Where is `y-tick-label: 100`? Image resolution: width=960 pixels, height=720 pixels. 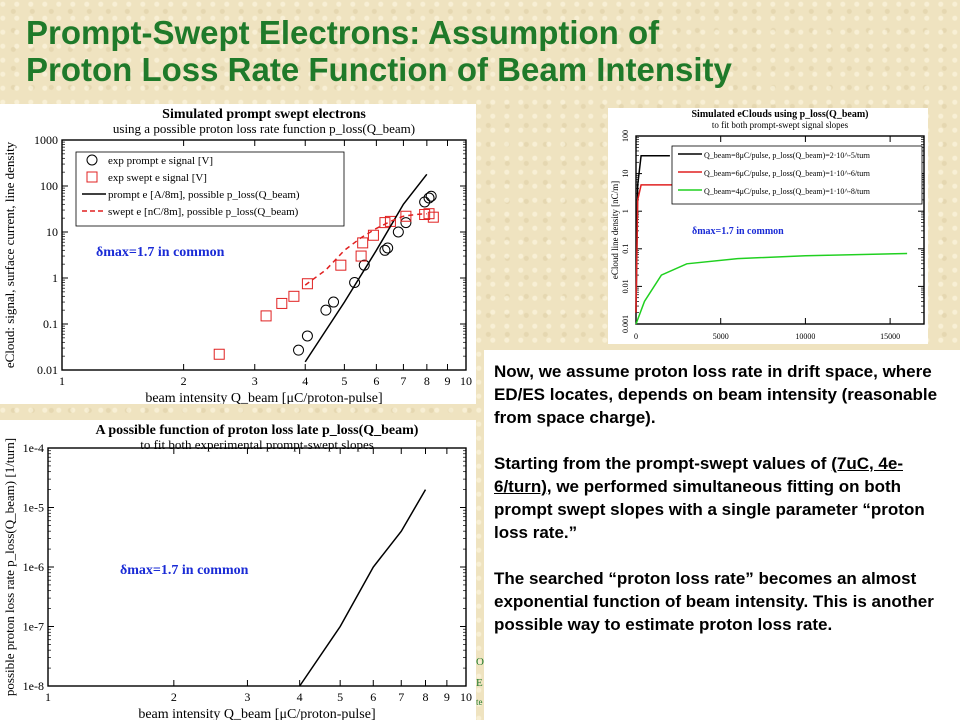 y-tick-label: 100 is located at coordinates (49, 186).